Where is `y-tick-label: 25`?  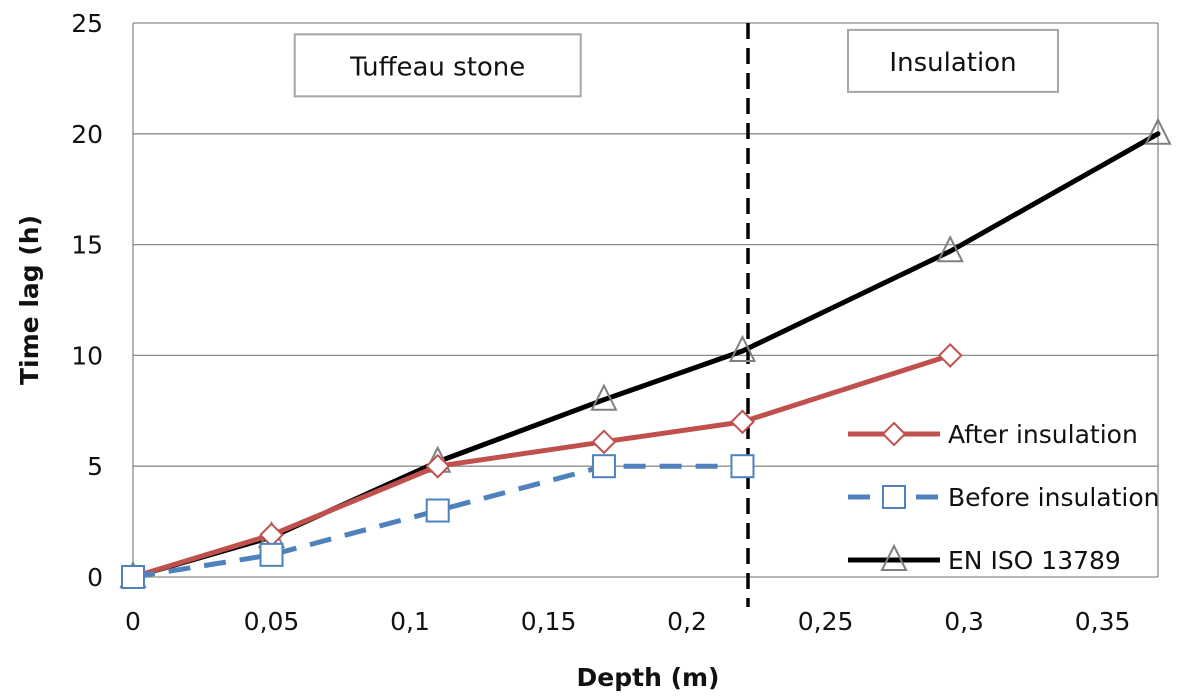 y-tick-label: 25 is located at coordinates (87, 23).